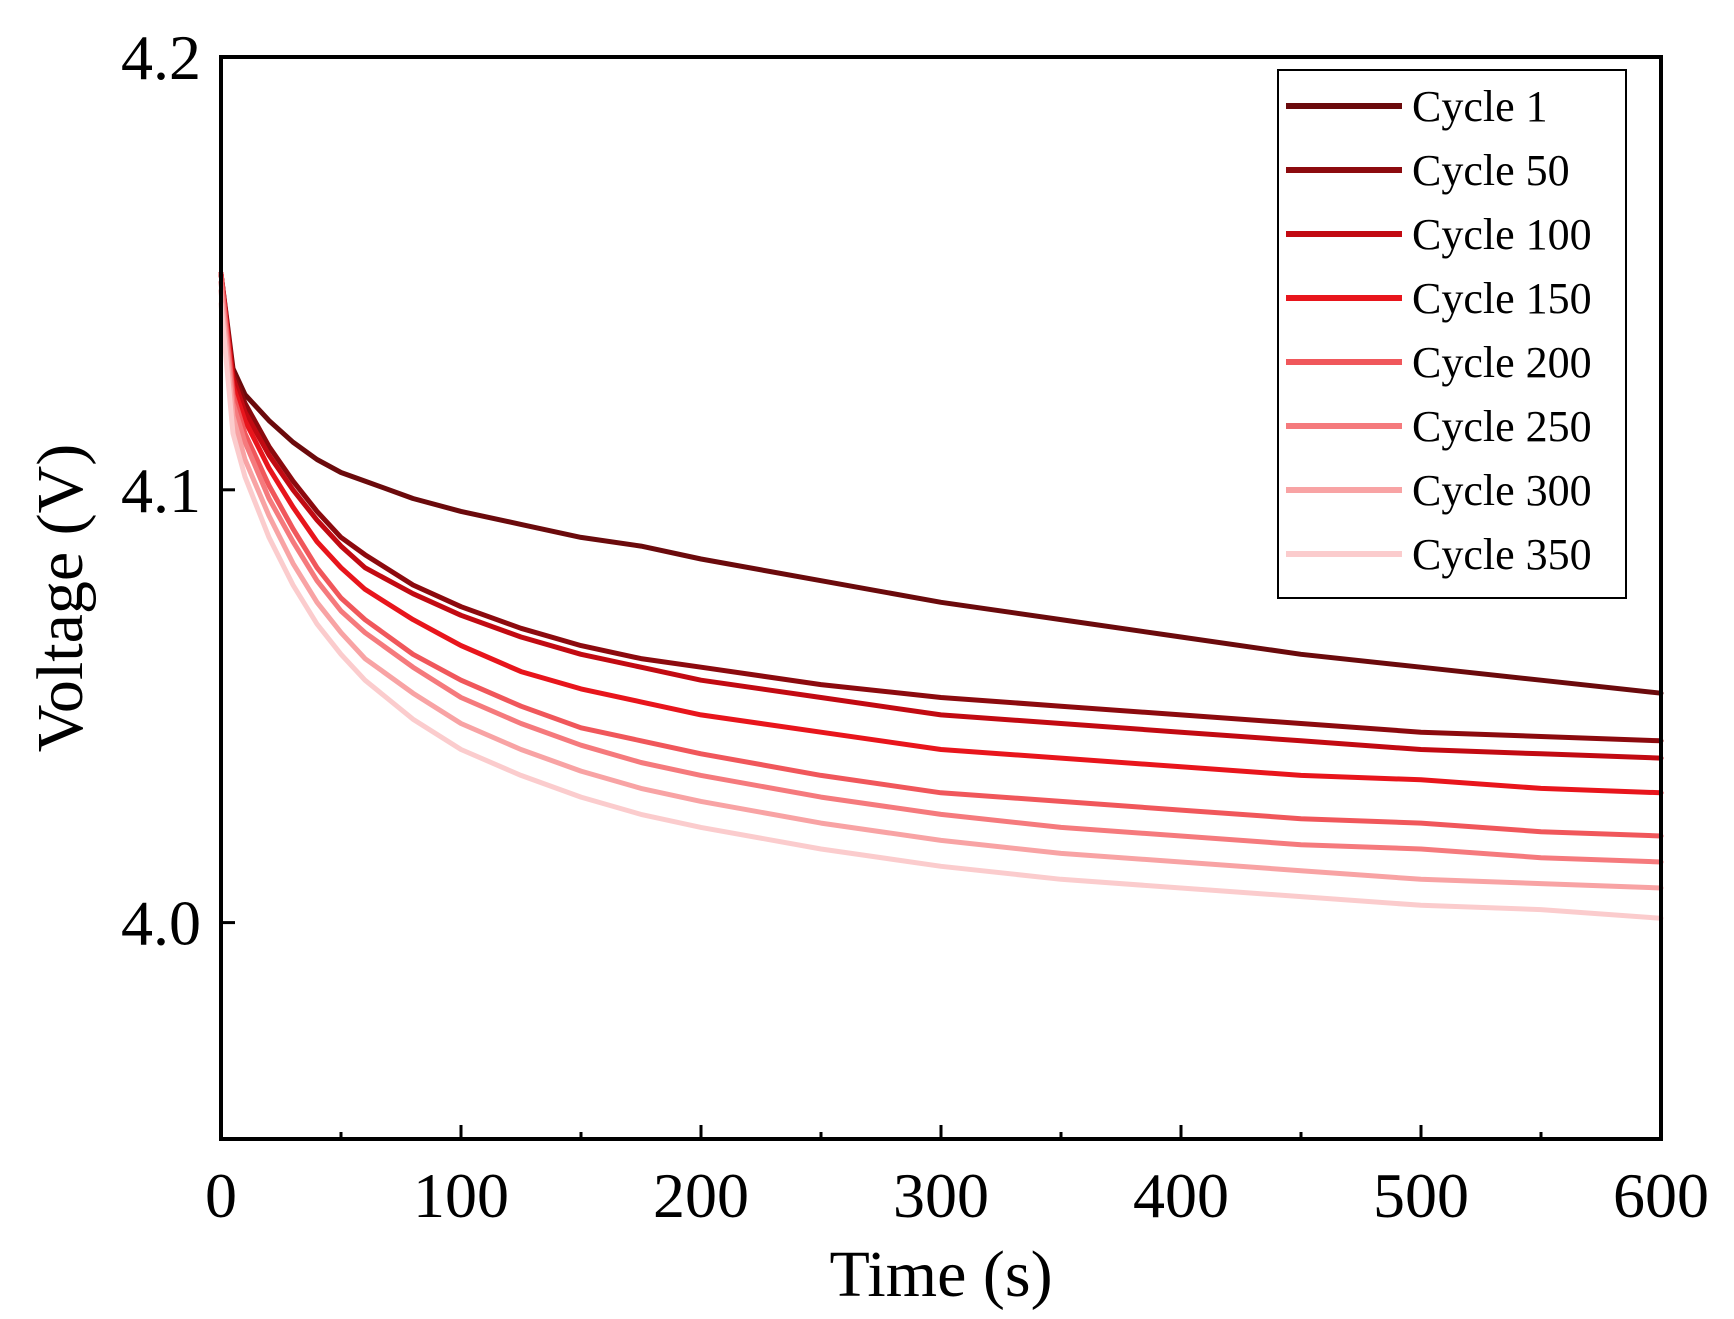 This screenshot has height=1319, width=1734. Describe the element at coordinates (1502, 362) in the screenshot. I see `legend-label: Cycle 200` at that location.